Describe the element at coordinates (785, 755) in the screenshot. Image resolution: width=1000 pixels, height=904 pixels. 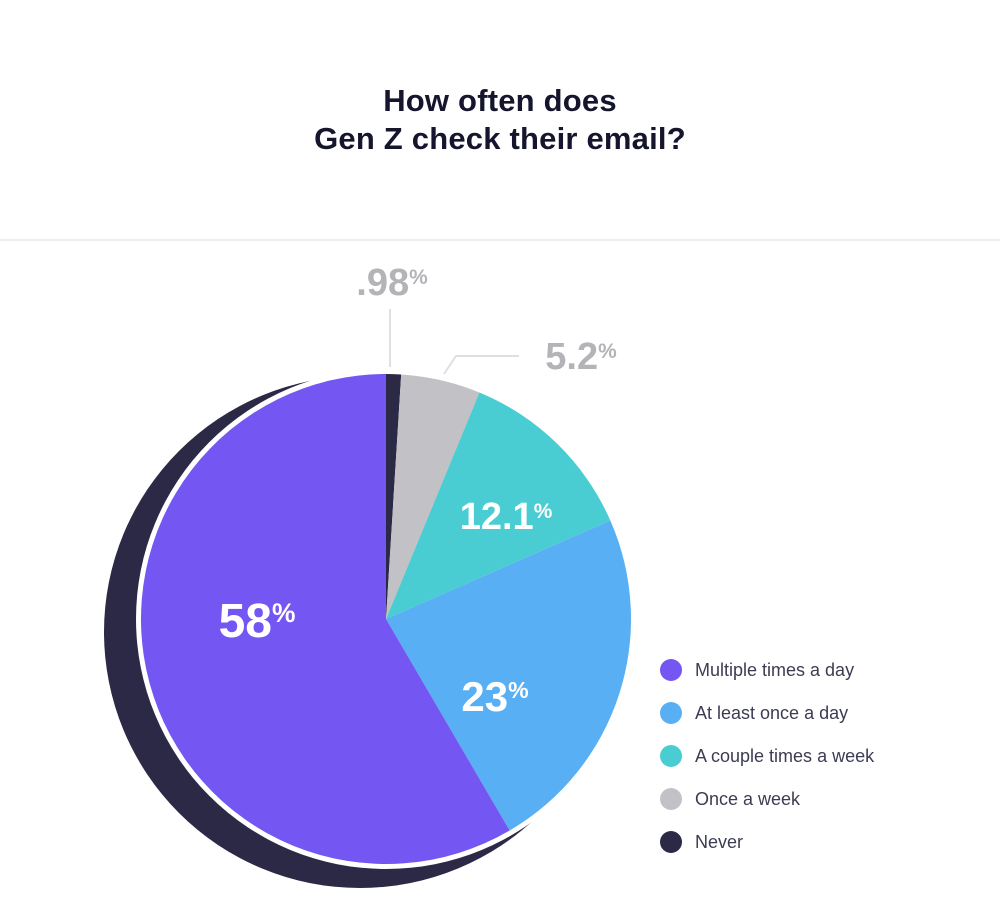
I see `legend-label: A couple times a week` at that location.